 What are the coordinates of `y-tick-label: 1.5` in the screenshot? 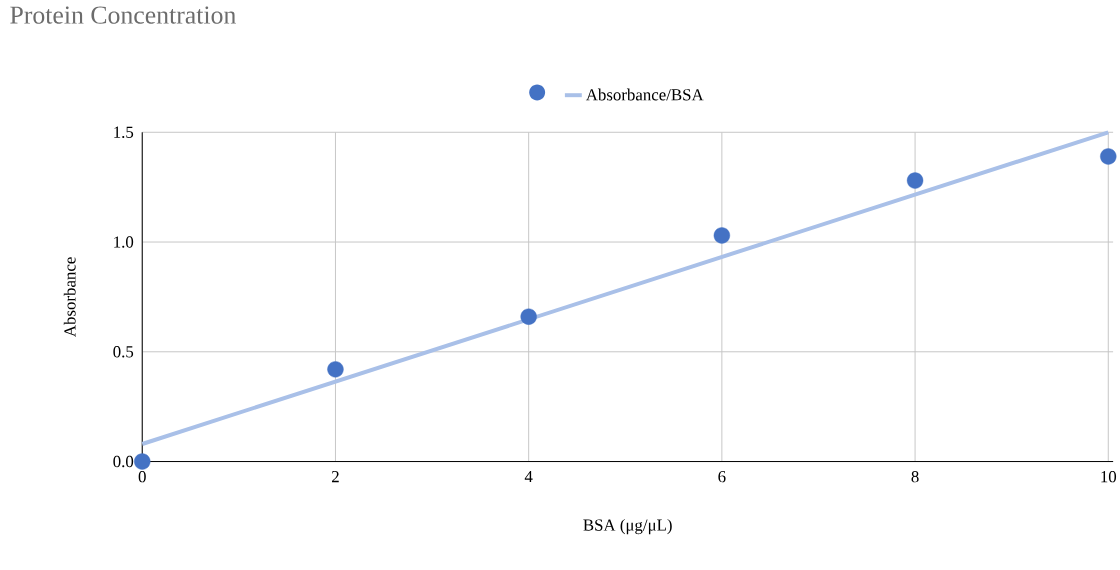 It's located at (124, 132).